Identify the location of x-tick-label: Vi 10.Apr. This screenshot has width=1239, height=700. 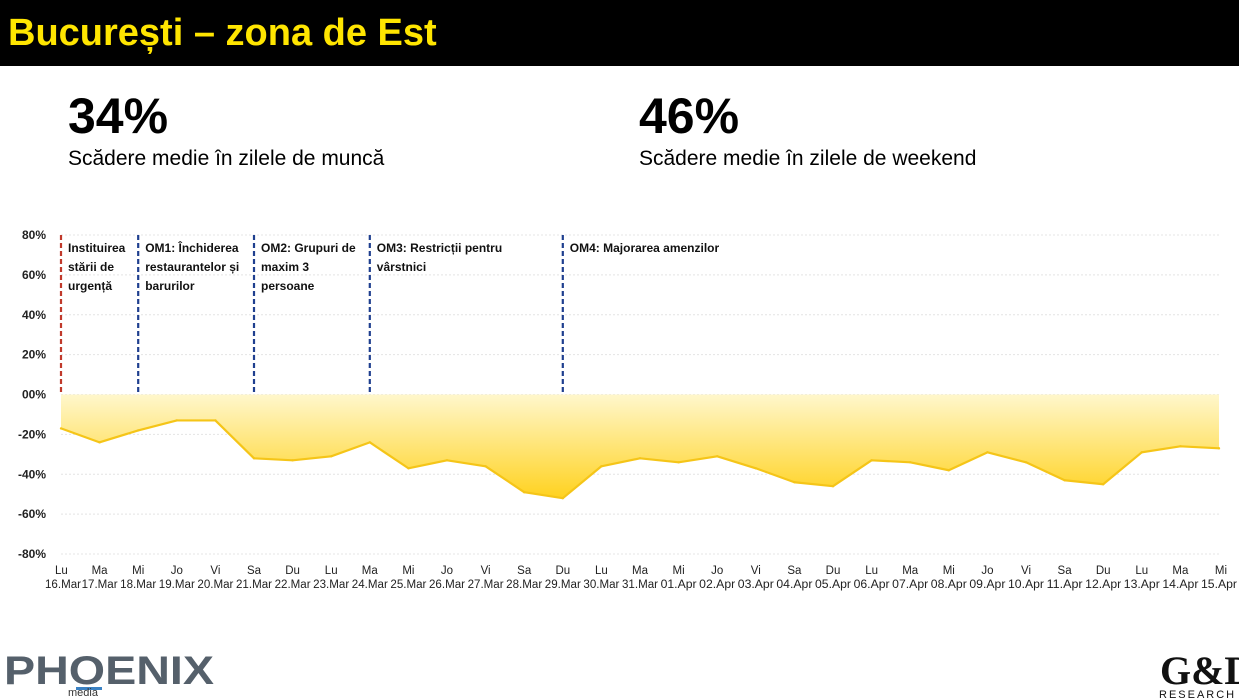
(1026, 578).